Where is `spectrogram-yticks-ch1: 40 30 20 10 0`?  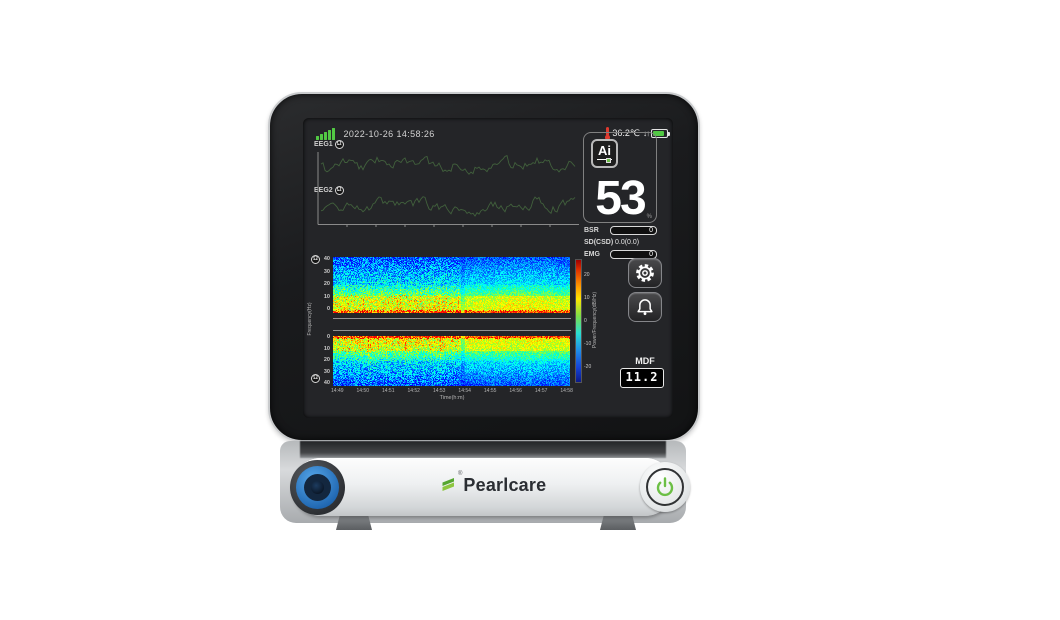
spectrogram-yticks-ch1: 40 30 20 10 0 is located at coordinates (323, 284).